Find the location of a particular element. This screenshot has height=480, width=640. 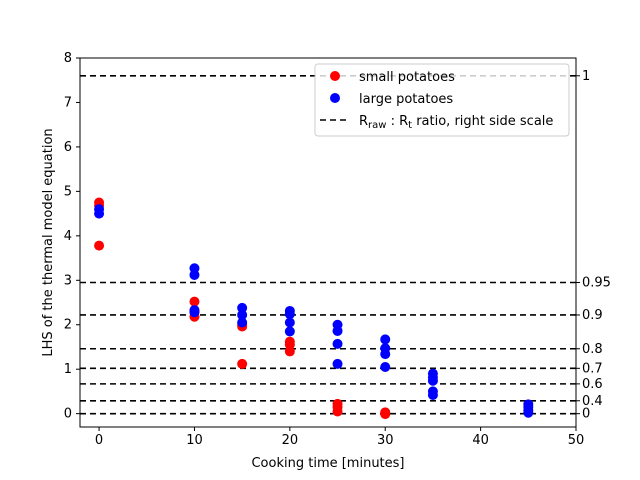

legend-label-ratio-rest: ratio, right side scale is located at coordinates (482, 121).